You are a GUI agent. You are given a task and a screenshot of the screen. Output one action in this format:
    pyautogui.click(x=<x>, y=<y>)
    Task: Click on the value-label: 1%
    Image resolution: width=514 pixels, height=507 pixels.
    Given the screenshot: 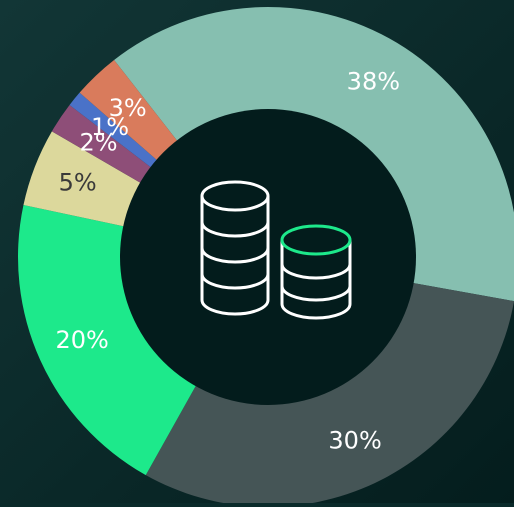 What is the action you would take?
    pyautogui.click(x=110, y=127)
    